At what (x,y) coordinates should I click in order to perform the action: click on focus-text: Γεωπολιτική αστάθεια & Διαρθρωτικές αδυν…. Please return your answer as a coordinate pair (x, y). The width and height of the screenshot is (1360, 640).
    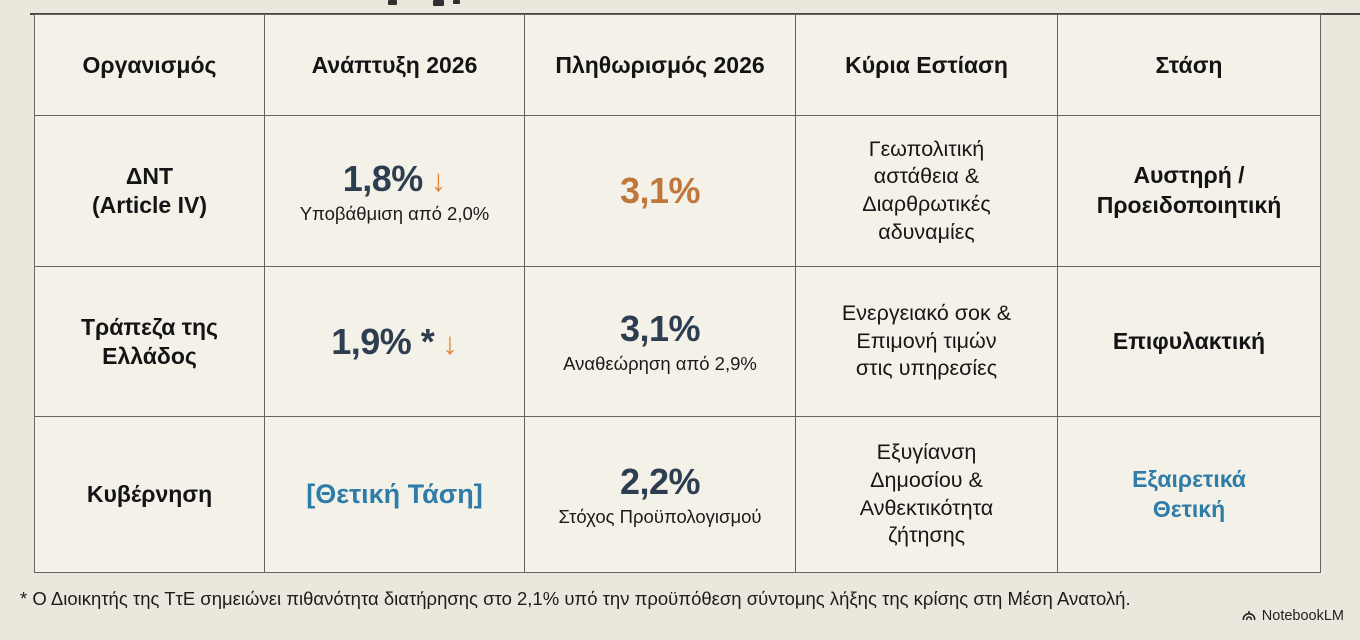
    Looking at the image, I should click on (926, 190).